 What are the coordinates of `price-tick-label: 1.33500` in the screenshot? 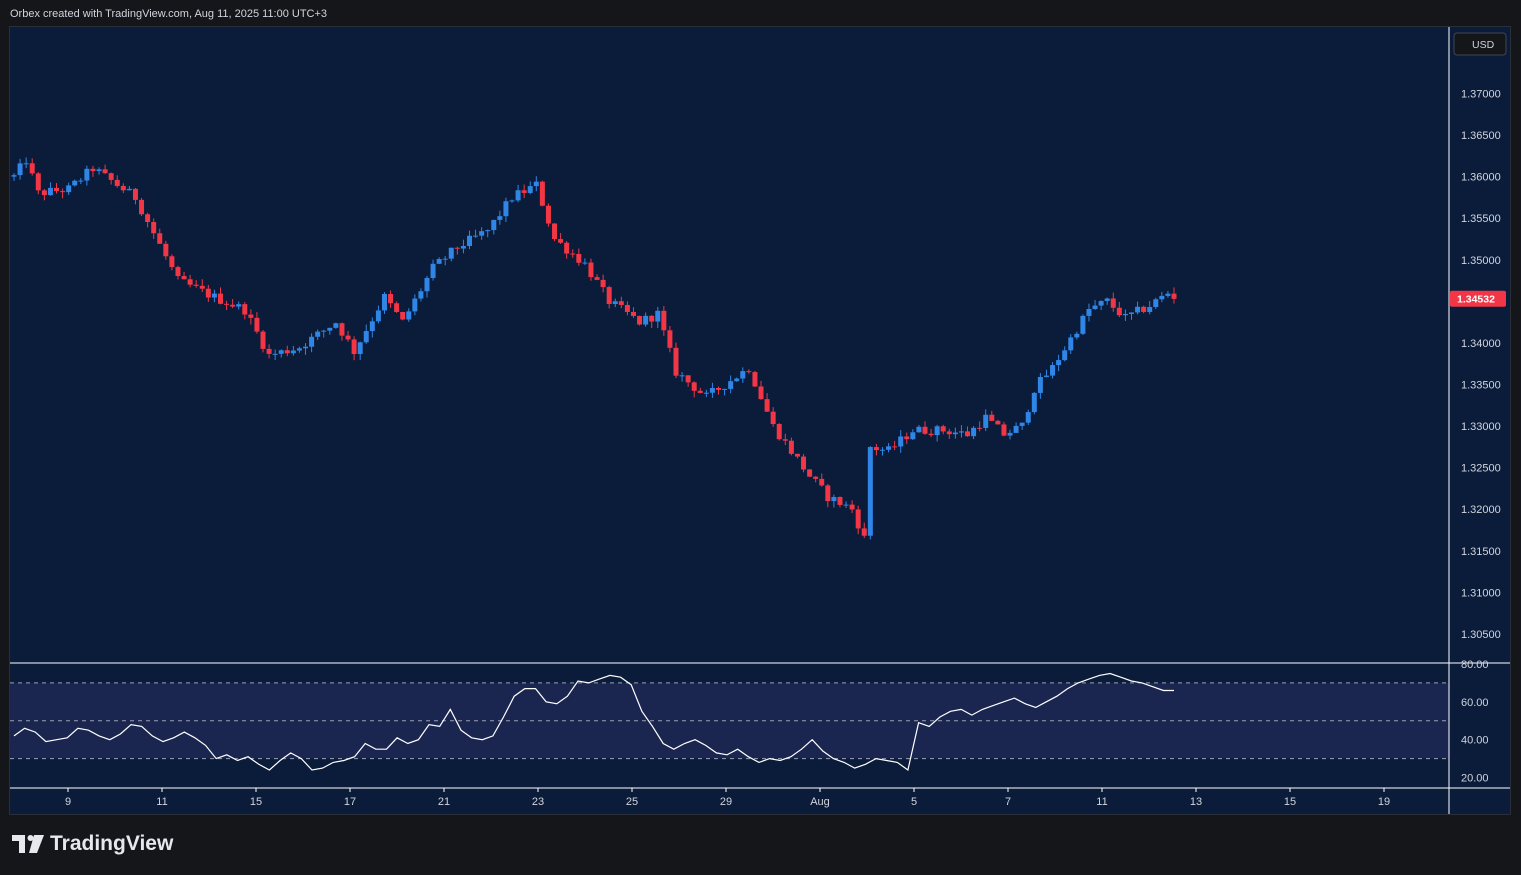 It's located at (1481, 385).